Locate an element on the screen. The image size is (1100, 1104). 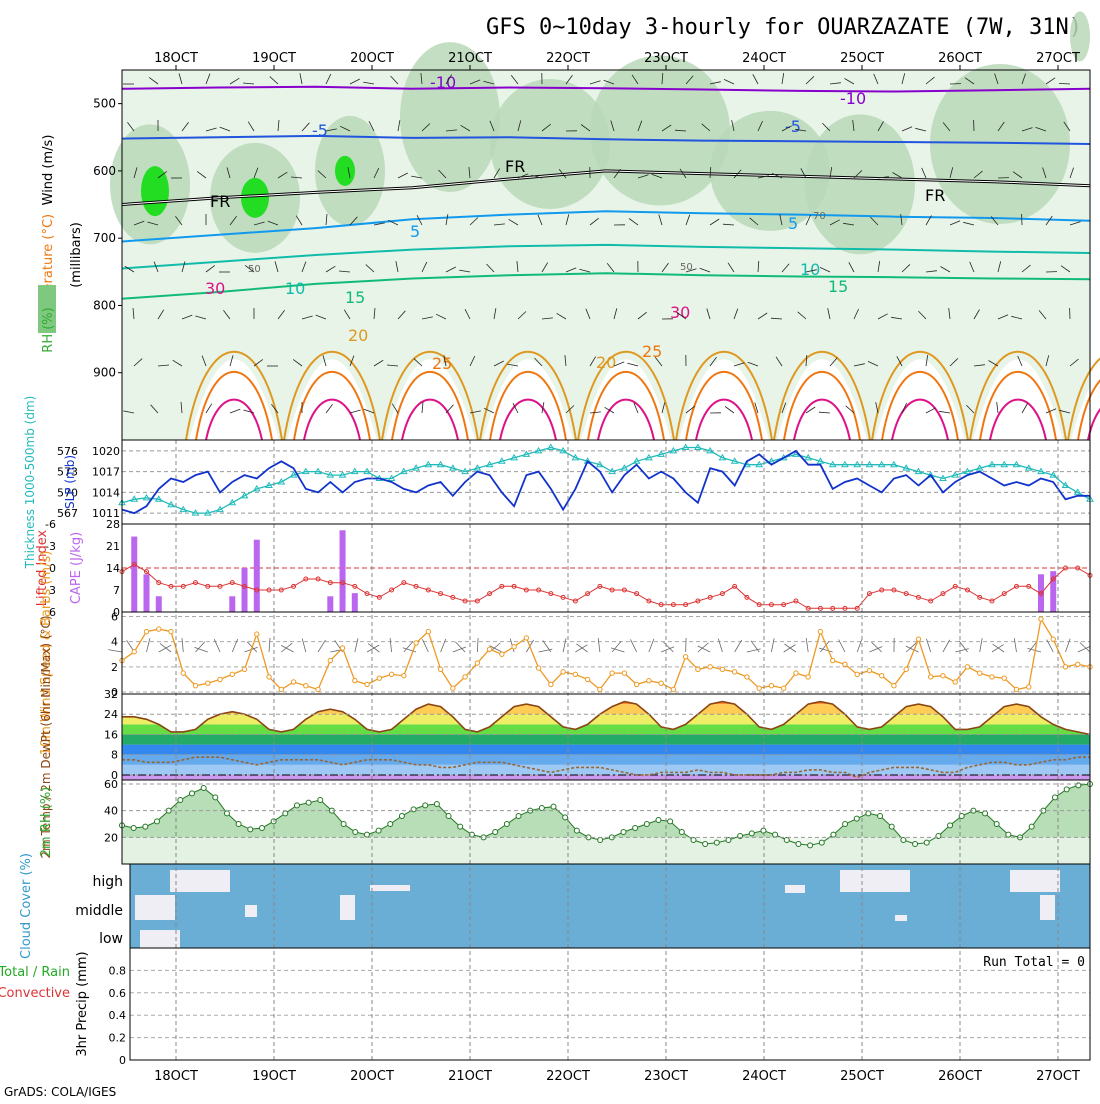
time-label-bottom: 26OCT is located at coordinates (960, 1076).